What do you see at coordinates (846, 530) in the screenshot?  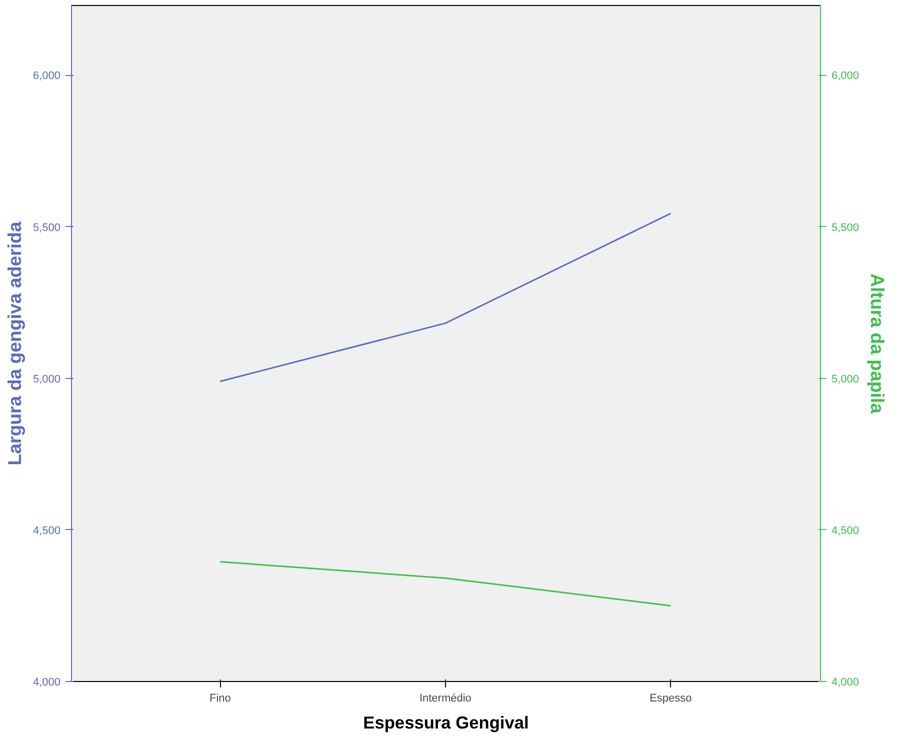 I see `y2-tick-label: 4,500` at bounding box center [846, 530].